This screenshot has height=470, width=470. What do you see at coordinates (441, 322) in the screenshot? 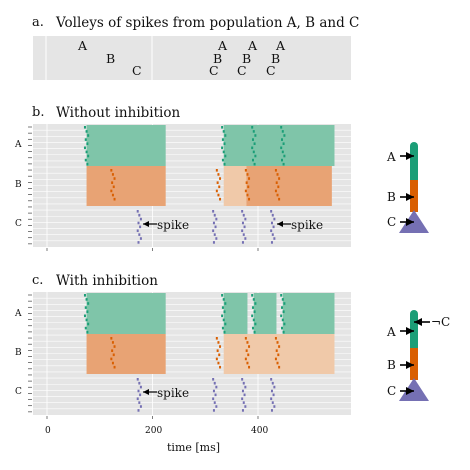
I see `neuron-c-label-notC: ¬C` at bounding box center [441, 322].